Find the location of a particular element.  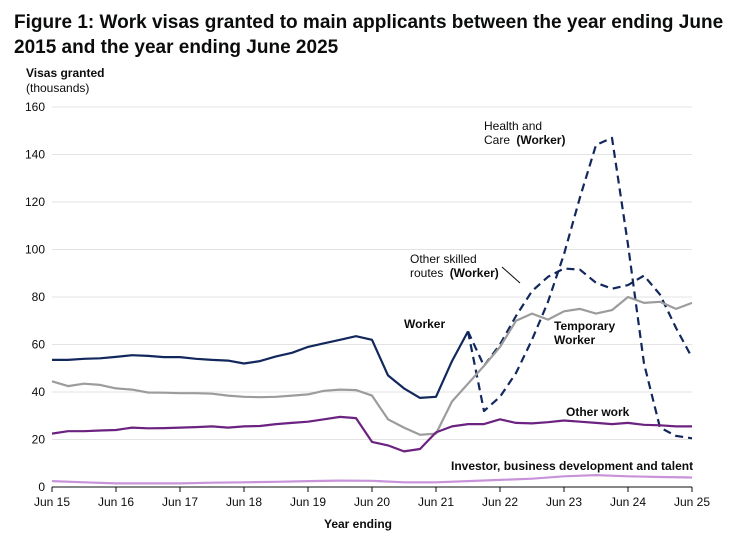

x-tick-label: Jun 23 is located at coordinates (564, 502).